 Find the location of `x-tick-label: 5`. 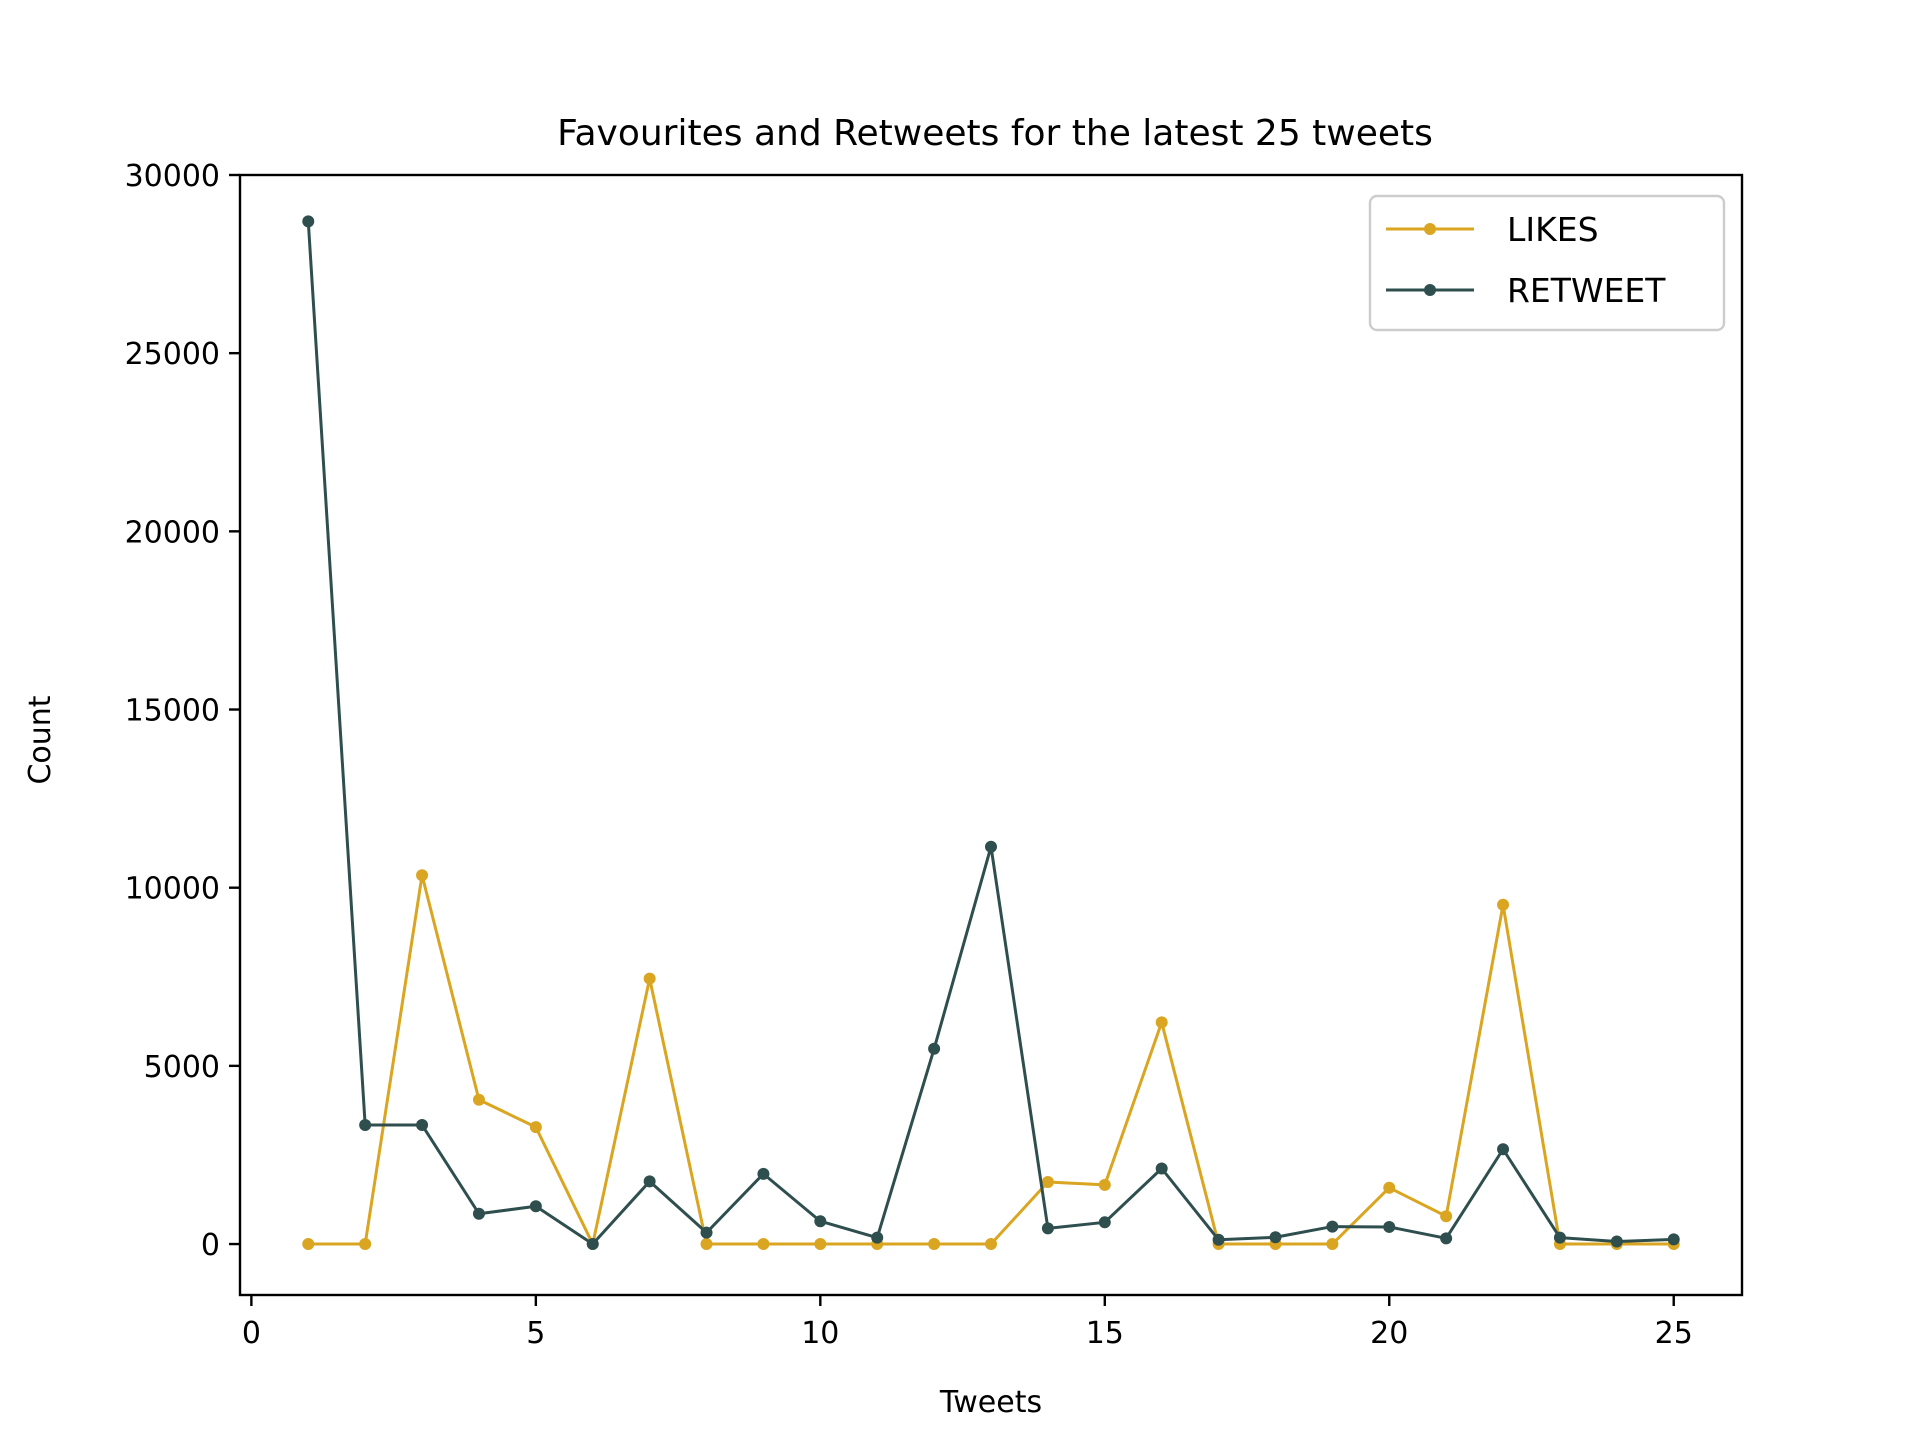

x-tick-label: 5 is located at coordinates (535, 1333).